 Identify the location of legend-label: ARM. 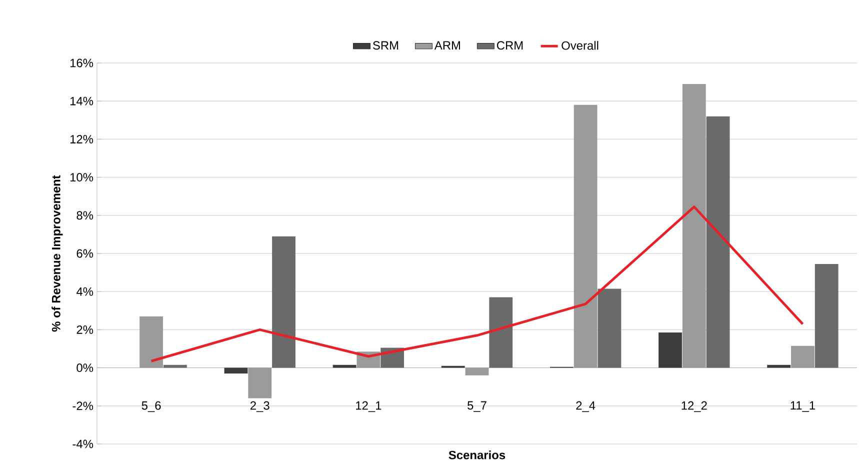
(447, 45).